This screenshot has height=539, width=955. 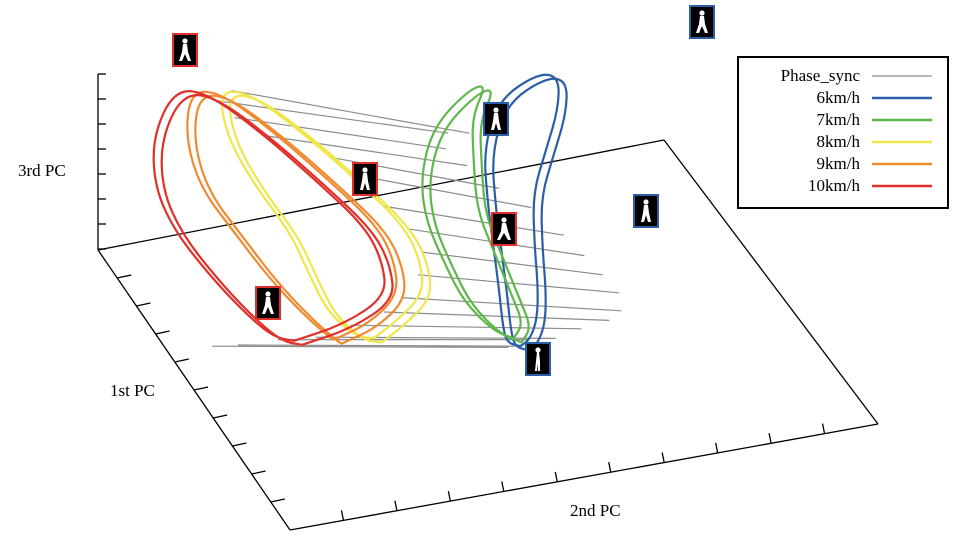 What do you see at coordinates (839, 97) in the screenshot?
I see `legend-label-1: 6km/h` at bounding box center [839, 97].